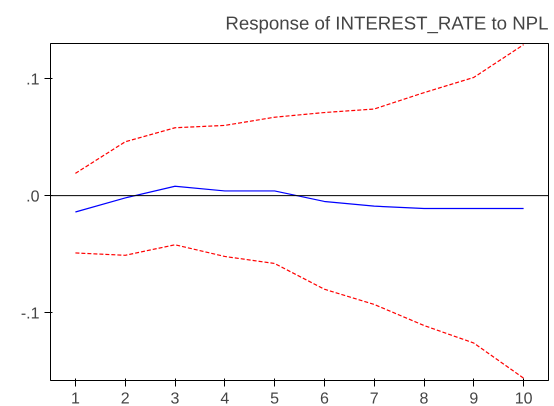  Describe the element at coordinates (324, 398) in the screenshot. I see `x-tick-label: 6` at that location.